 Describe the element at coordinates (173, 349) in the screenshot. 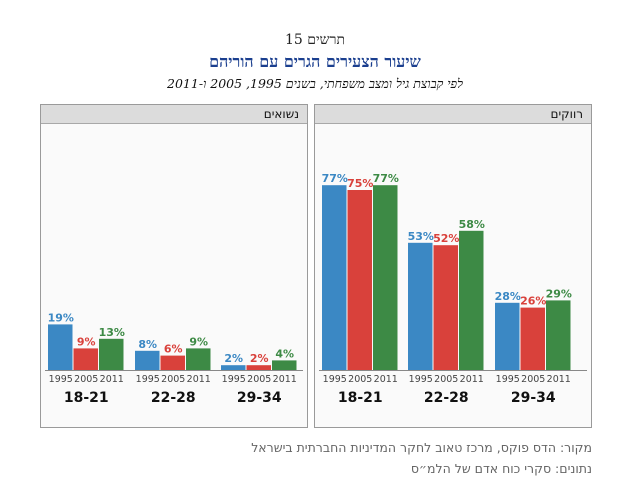

I see `data-label: 6%` at that location.